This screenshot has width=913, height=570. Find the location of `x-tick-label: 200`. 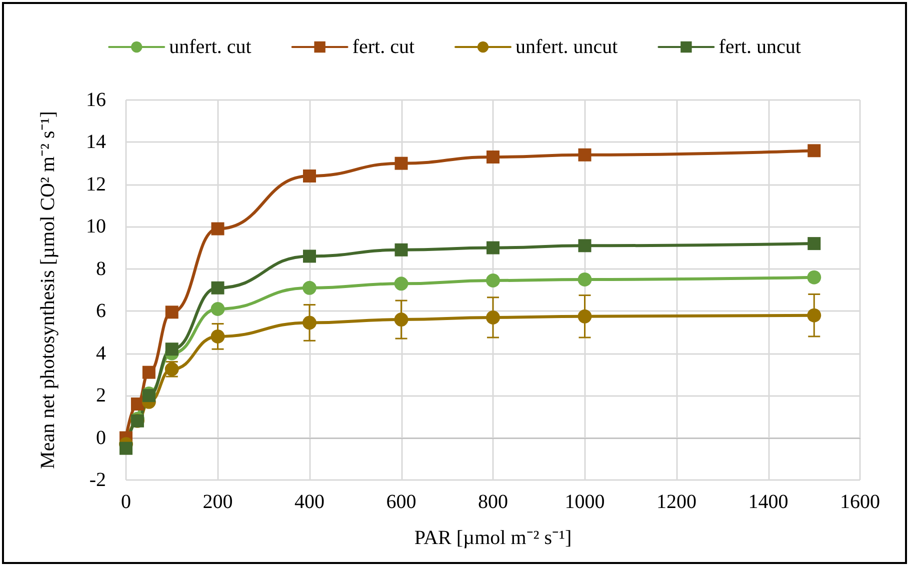

x-tick-label: 200 is located at coordinates (217, 502).